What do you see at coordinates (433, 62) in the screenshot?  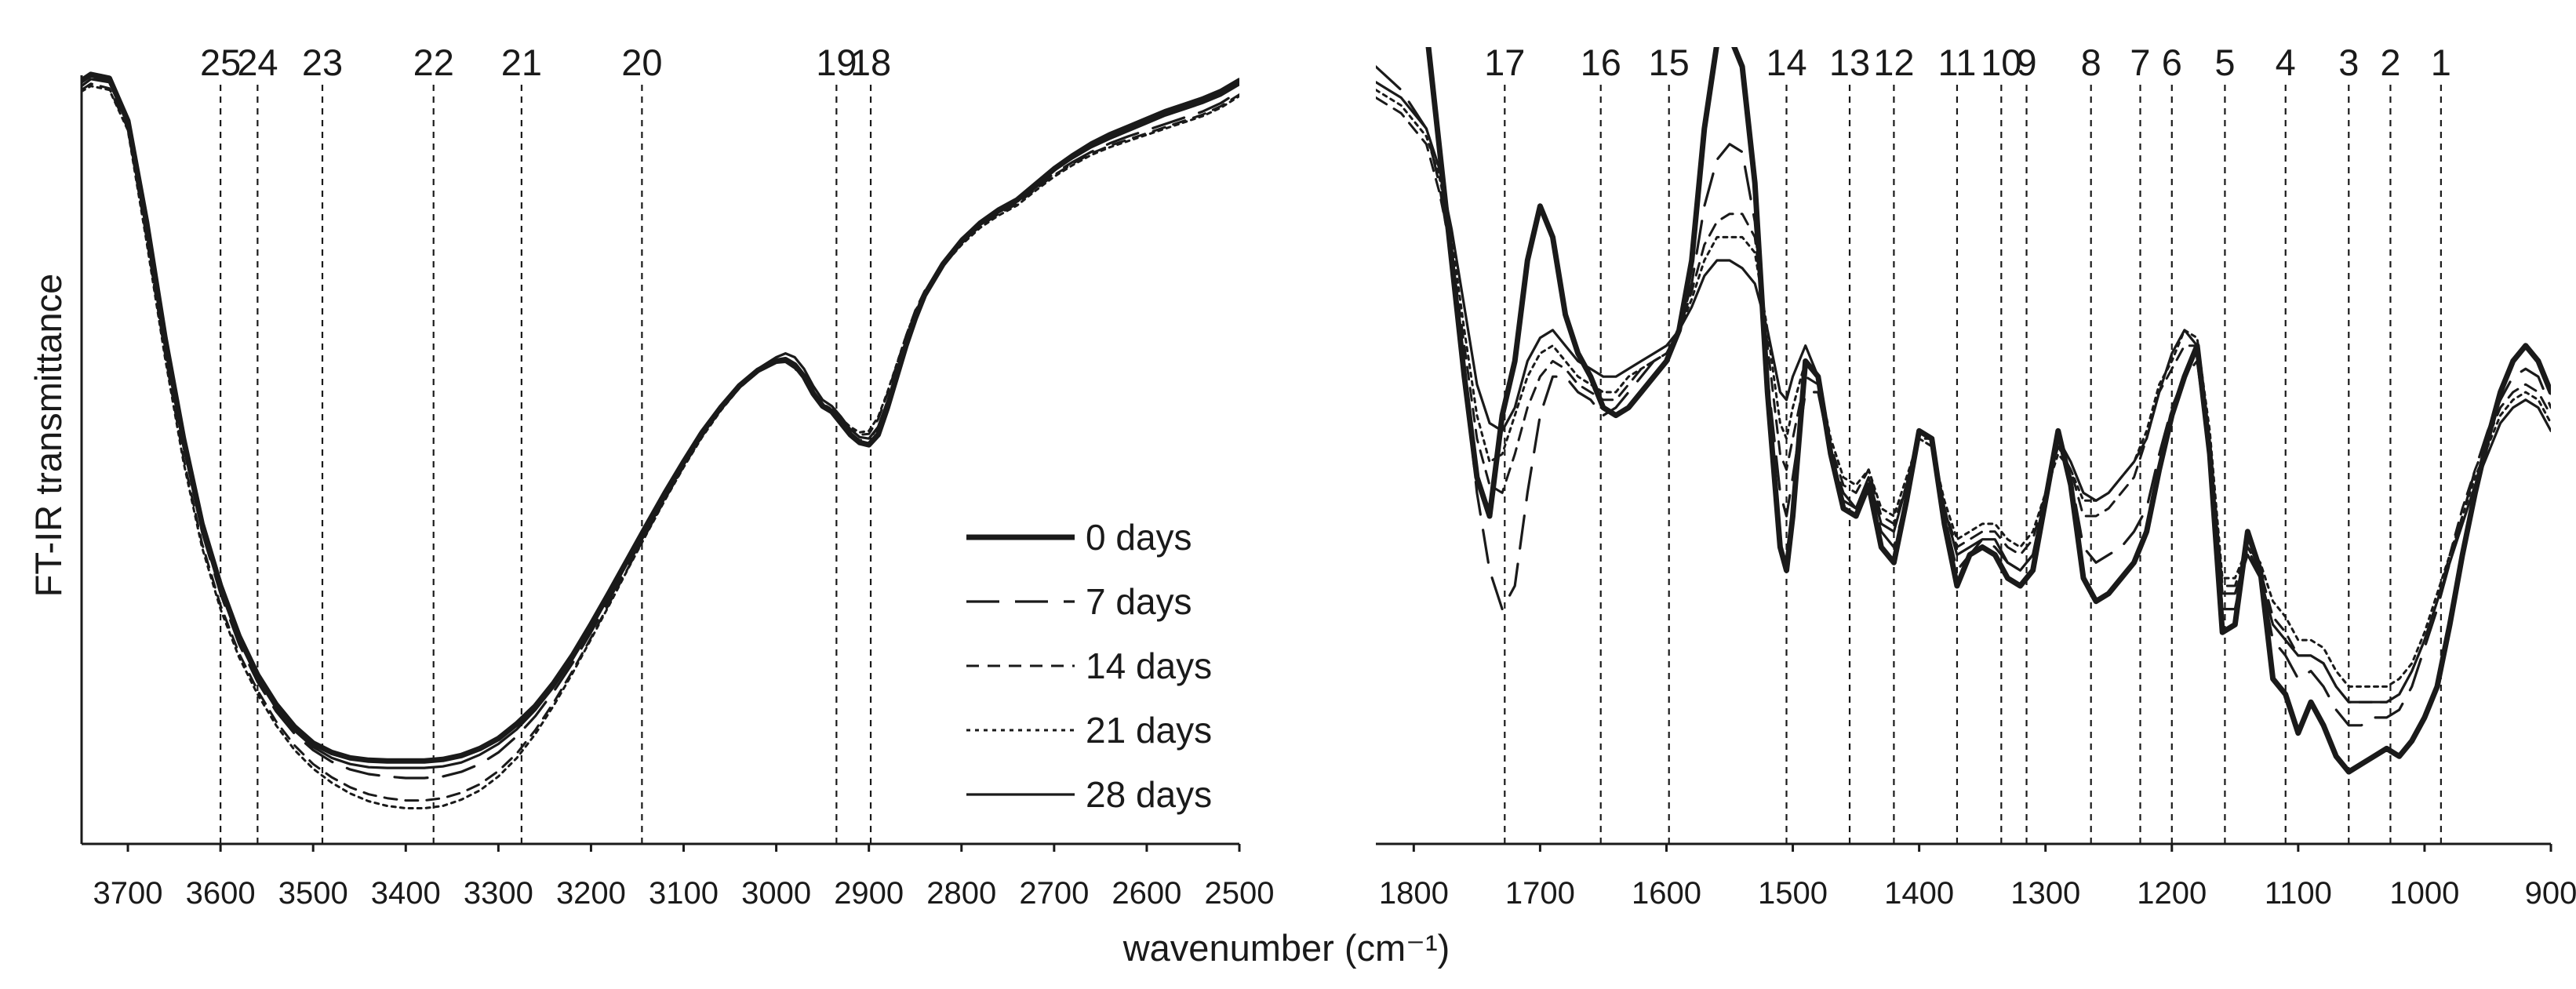 I see `peak-label: 22` at bounding box center [433, 62].